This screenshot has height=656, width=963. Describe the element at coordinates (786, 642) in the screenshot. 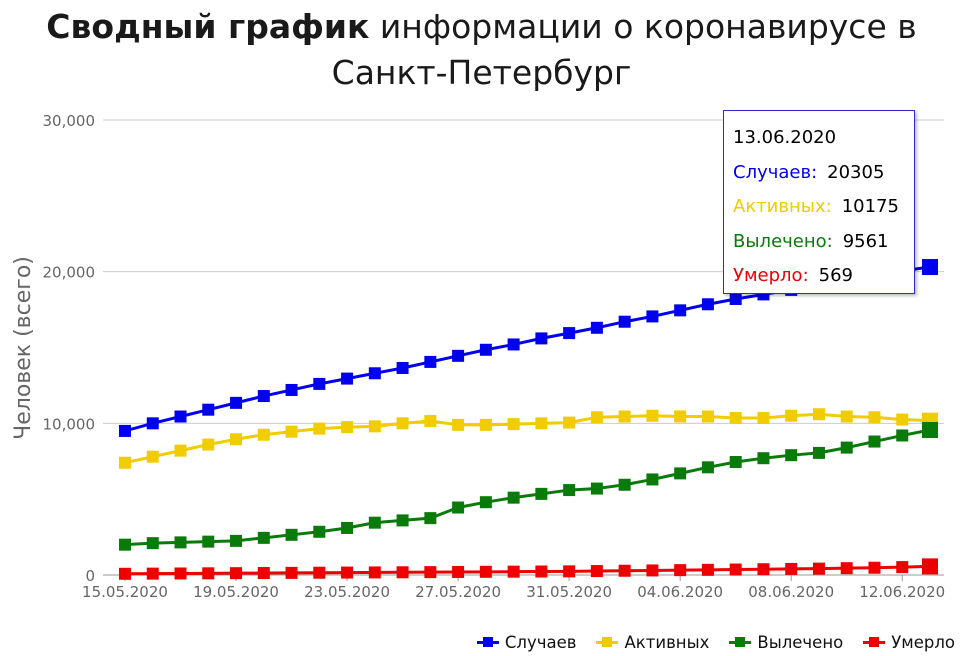

I see `legend-item: Вылечено` at that location.